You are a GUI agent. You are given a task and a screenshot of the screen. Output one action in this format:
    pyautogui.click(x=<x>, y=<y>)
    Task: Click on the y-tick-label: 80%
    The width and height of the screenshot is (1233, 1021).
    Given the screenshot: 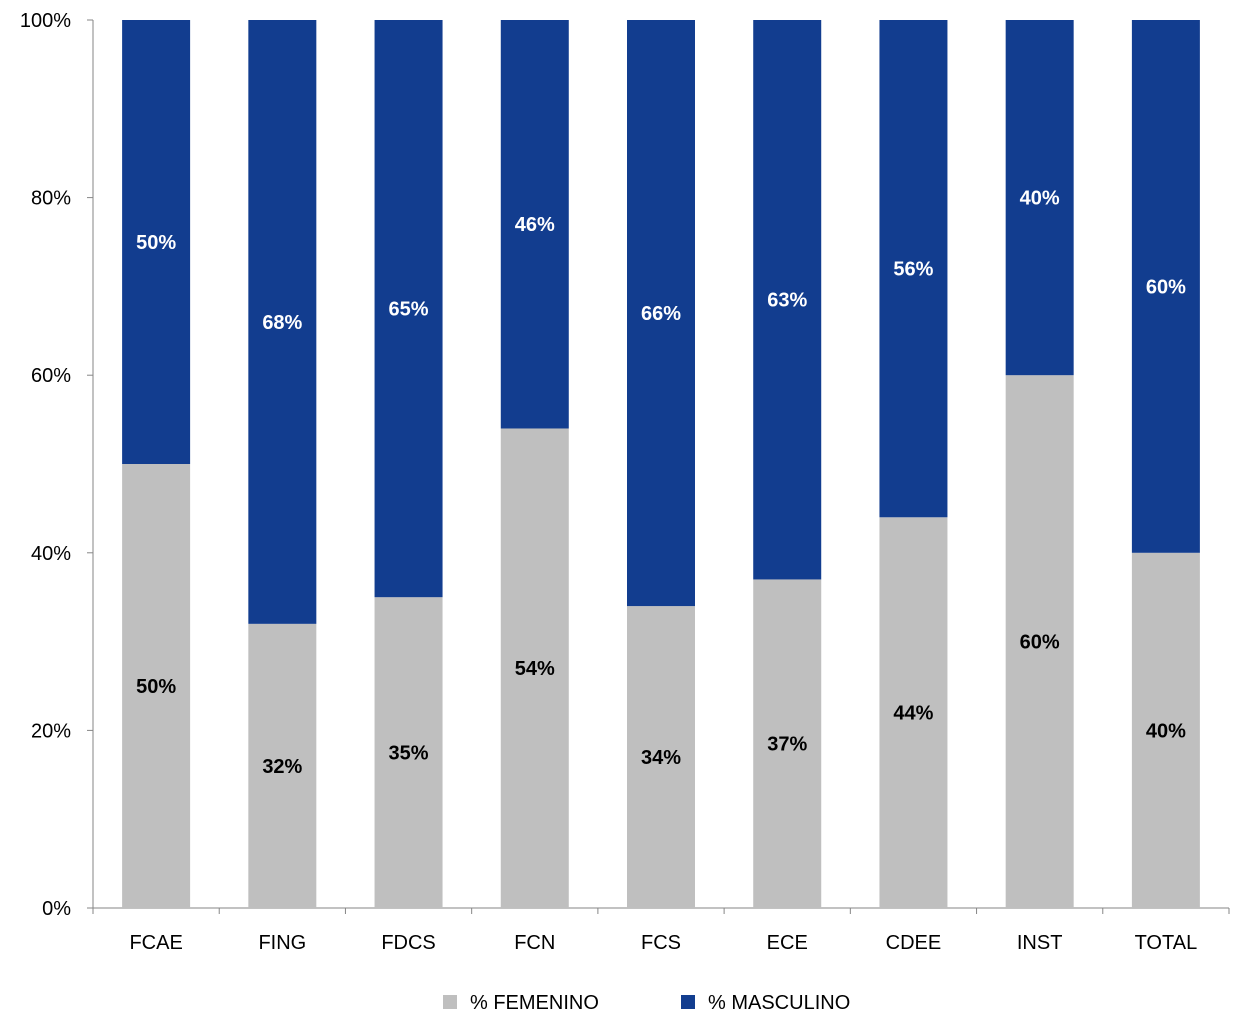 What is the action you would take?
    pyautogui.click(x=51, y=199)
    